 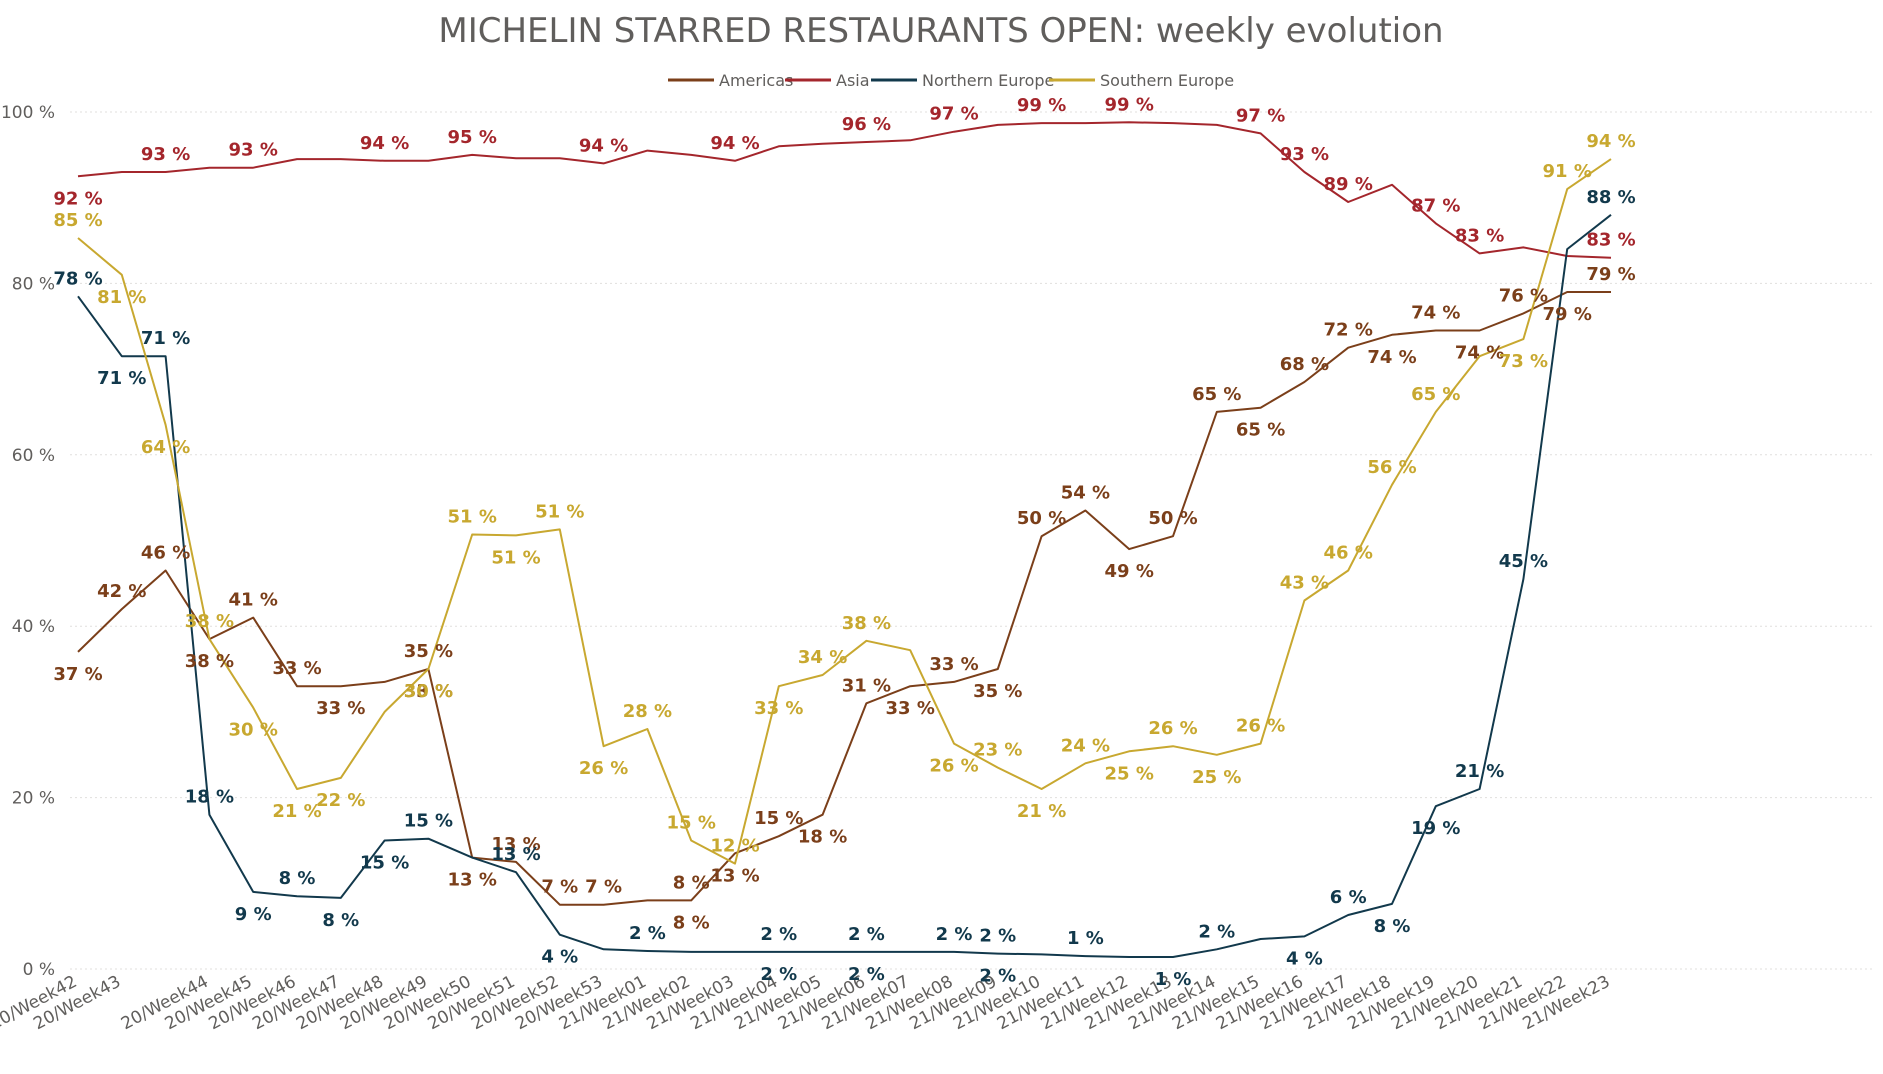 I want to click on data-label-americas: 72 %, so click(x=1348, y=330).